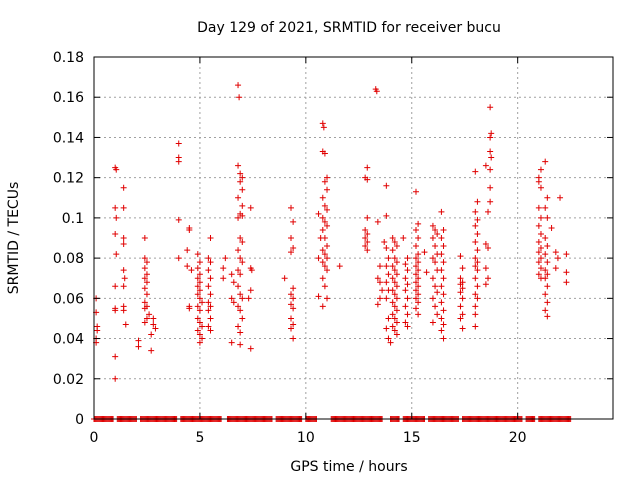 Image resolution: width=640 pixels, height=480 pixels. What do you see at coordinates (68, 340) in the screenshot?
I see `y-tick-label: 0.04` at bounding box center [68, 340].